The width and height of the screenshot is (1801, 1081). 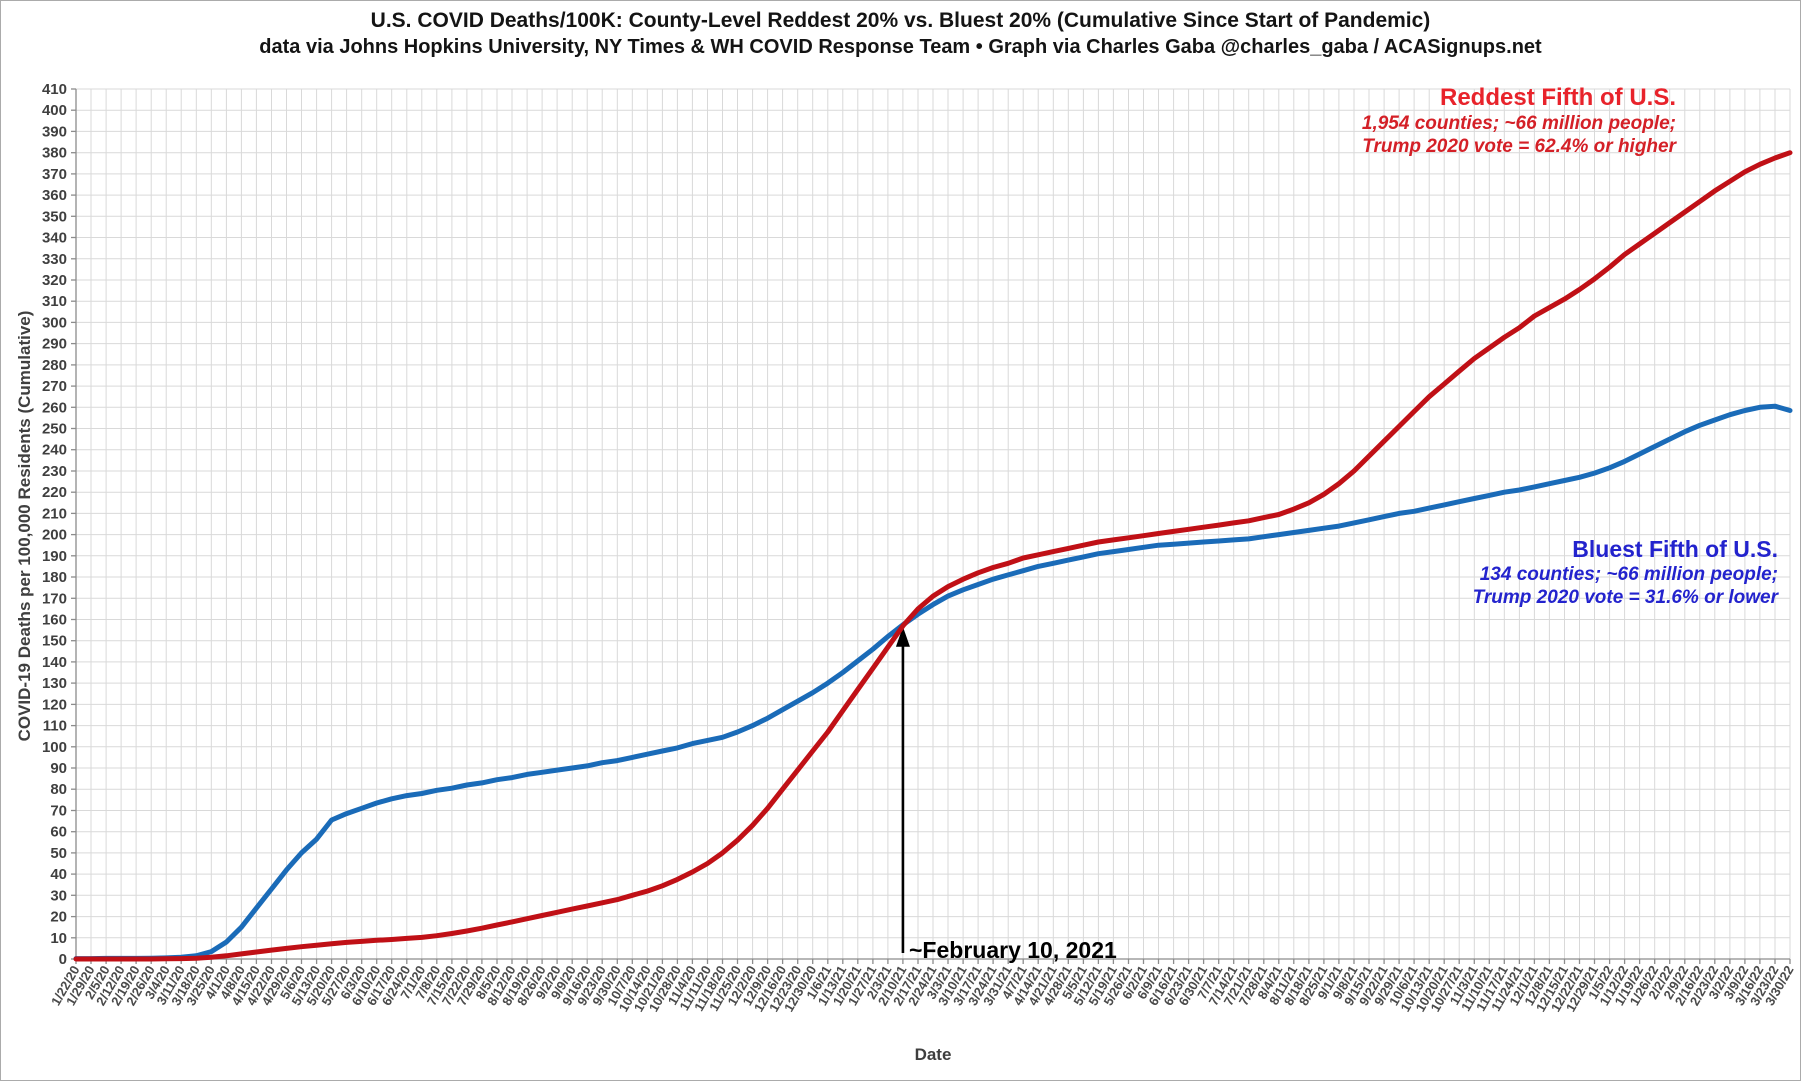 I want to click on svg-text: 350, so click(x=54, y=216).